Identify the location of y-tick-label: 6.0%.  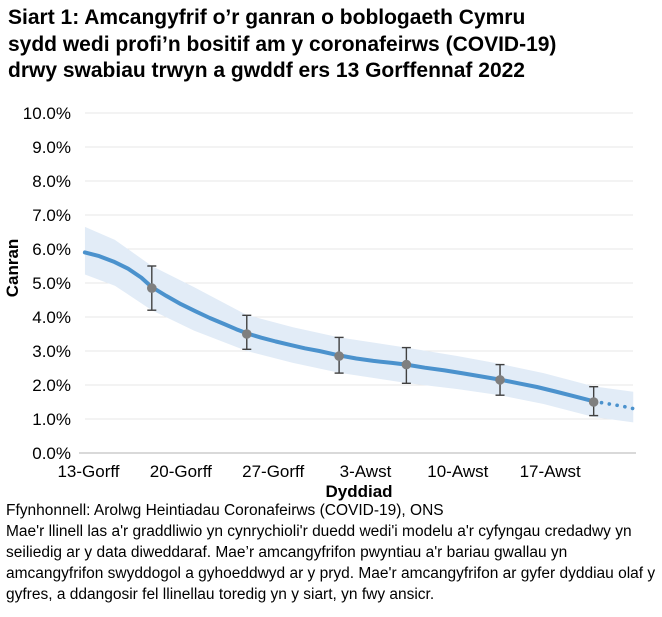
(51, 249).